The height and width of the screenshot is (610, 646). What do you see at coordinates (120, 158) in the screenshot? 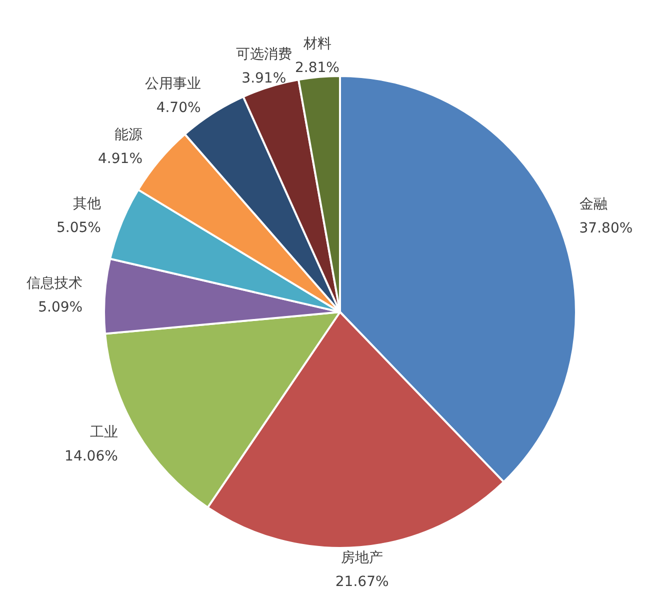
I see `data-label: 4.91%` at bounding box center [120, 158].